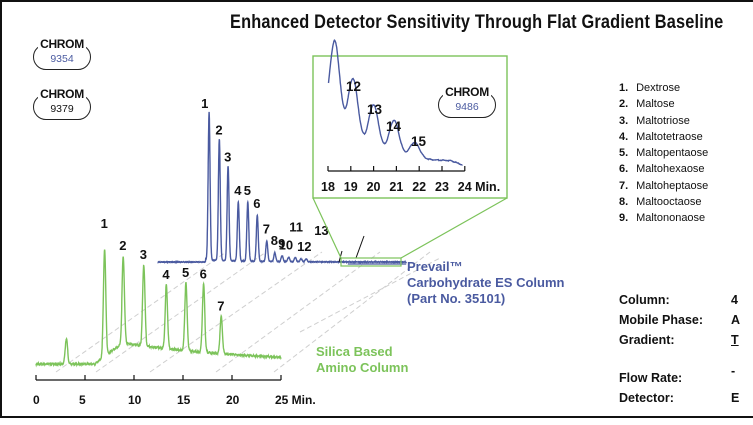 The image size is (753, 425). Describe the element at coordinates (435, 266) in the screenshot. I see `prevail-label-line: Prevail™` at that location.